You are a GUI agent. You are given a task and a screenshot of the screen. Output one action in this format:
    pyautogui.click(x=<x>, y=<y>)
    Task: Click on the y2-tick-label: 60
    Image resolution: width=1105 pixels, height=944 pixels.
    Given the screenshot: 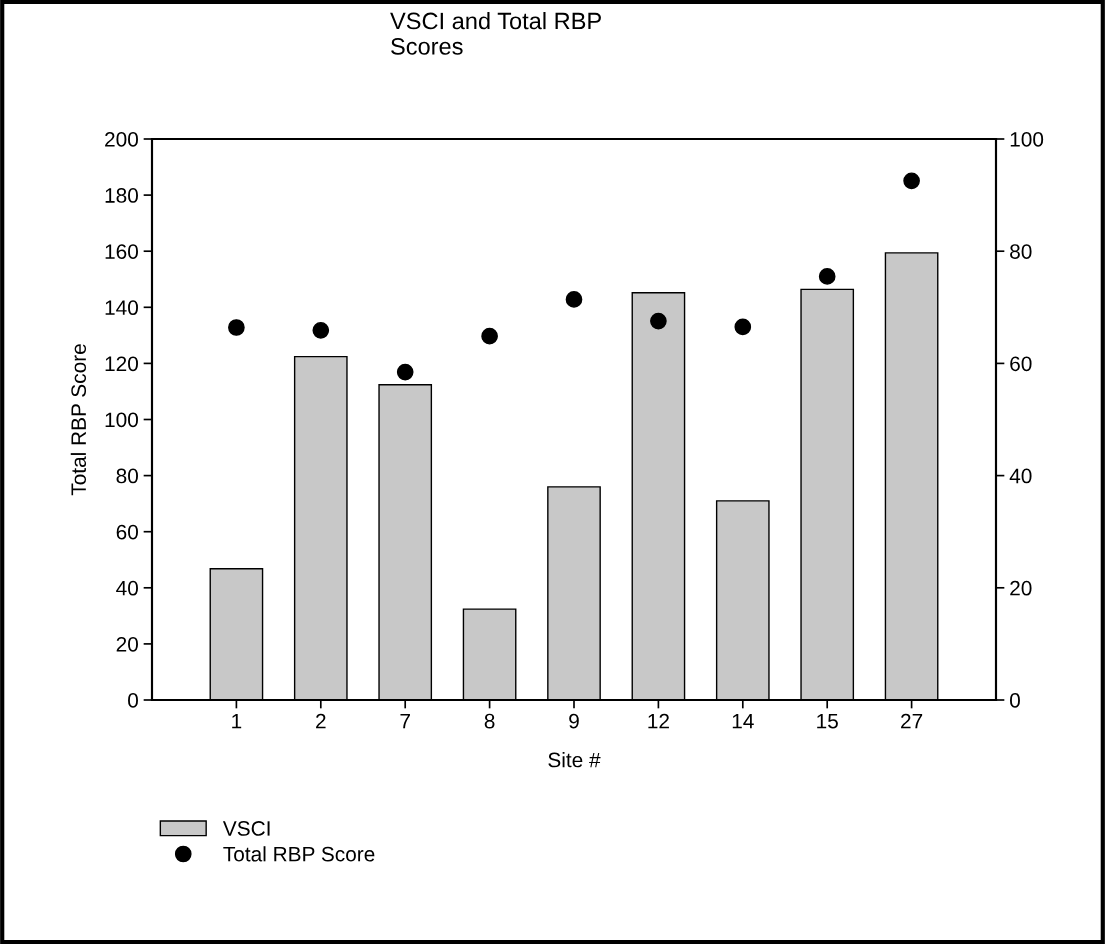 What is the action you would take?
    pyautogui.click(x=1021, y=364)
    